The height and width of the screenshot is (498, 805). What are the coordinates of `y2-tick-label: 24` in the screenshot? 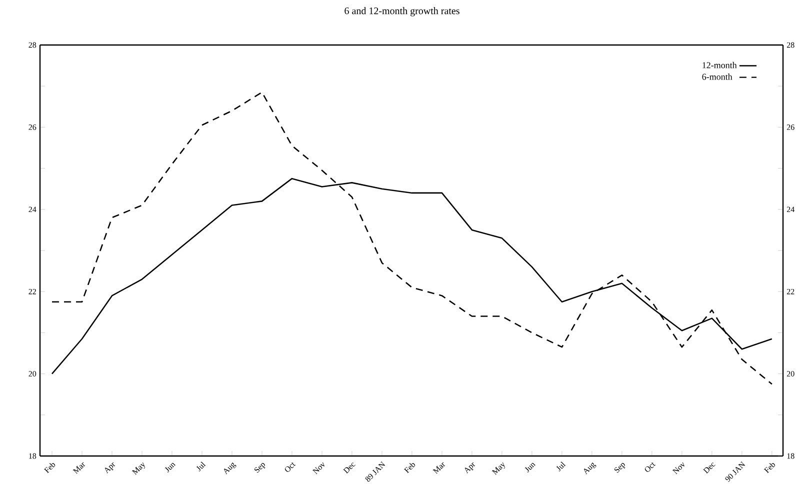 It's located at (32, 209).